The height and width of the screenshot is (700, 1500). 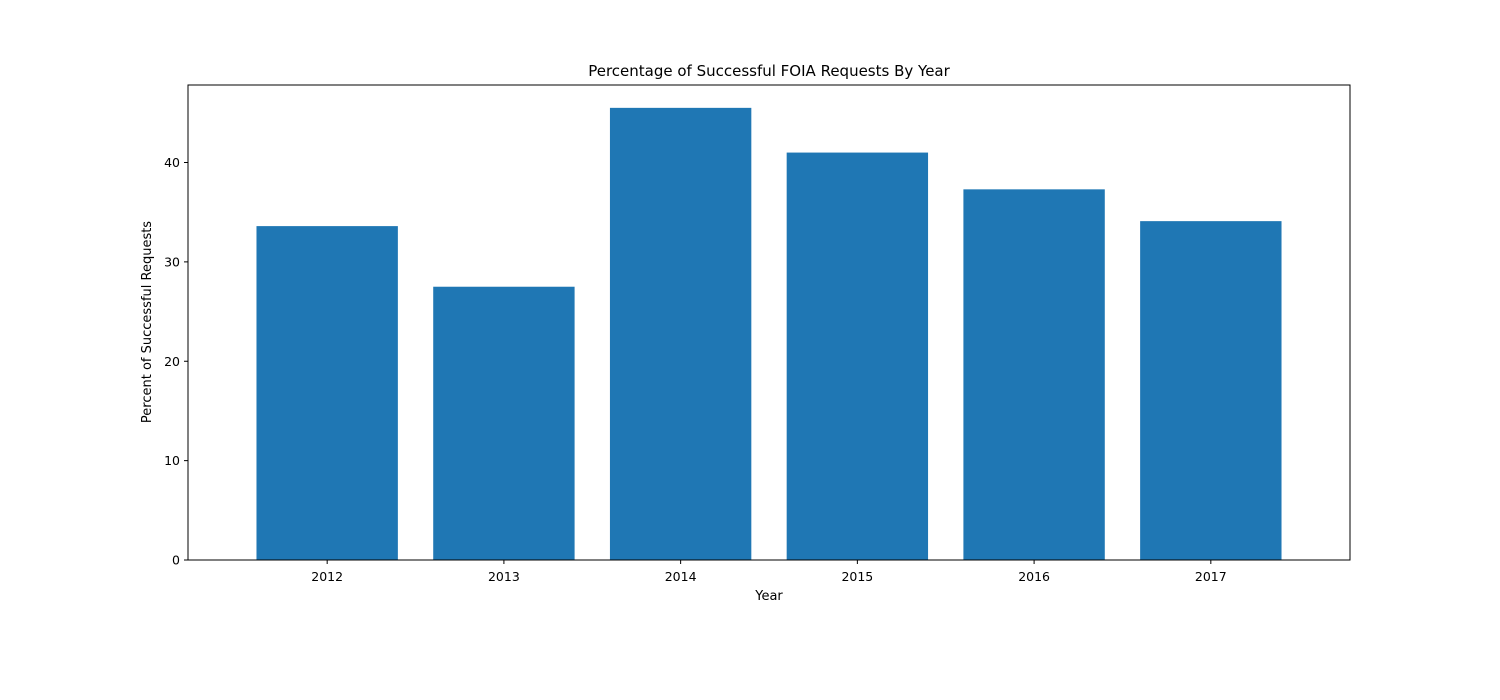 I want to click on y-axis-ticks: 0 10 20 30 40, so click(x=176, y=361).